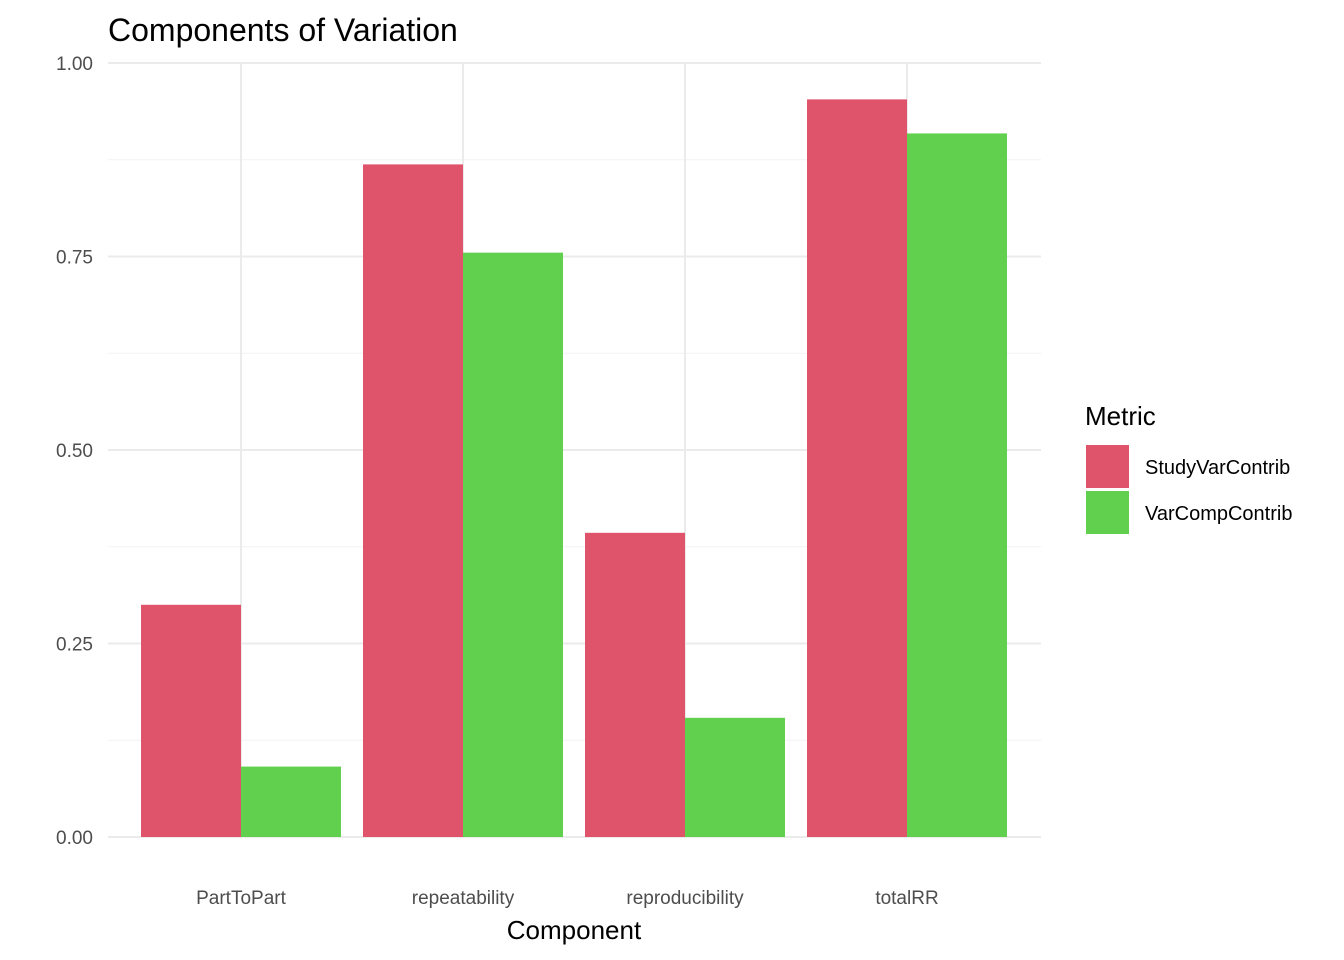 The height and width of the screenshot is (960, 1344). What do you see at coordinates (74, 645) in the screenshot?
I see `y-tick-label: 0.25` at bounding box center [74, 645].